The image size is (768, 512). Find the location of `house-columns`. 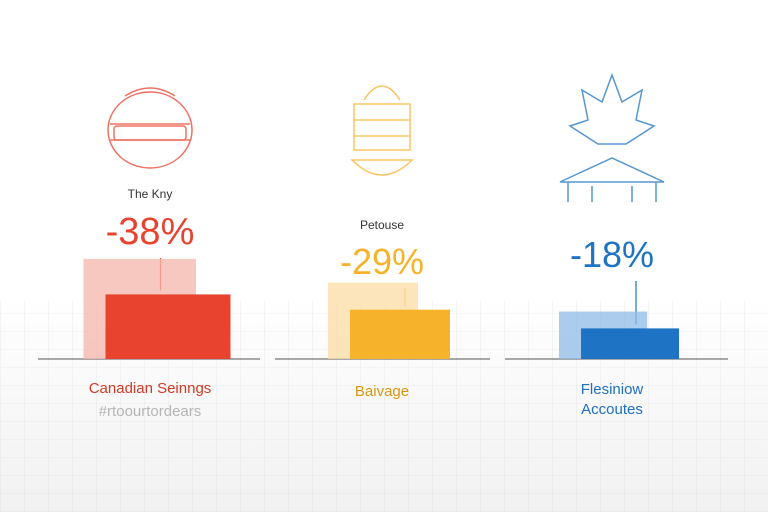

house-columns is located at coordinates (612, 192).